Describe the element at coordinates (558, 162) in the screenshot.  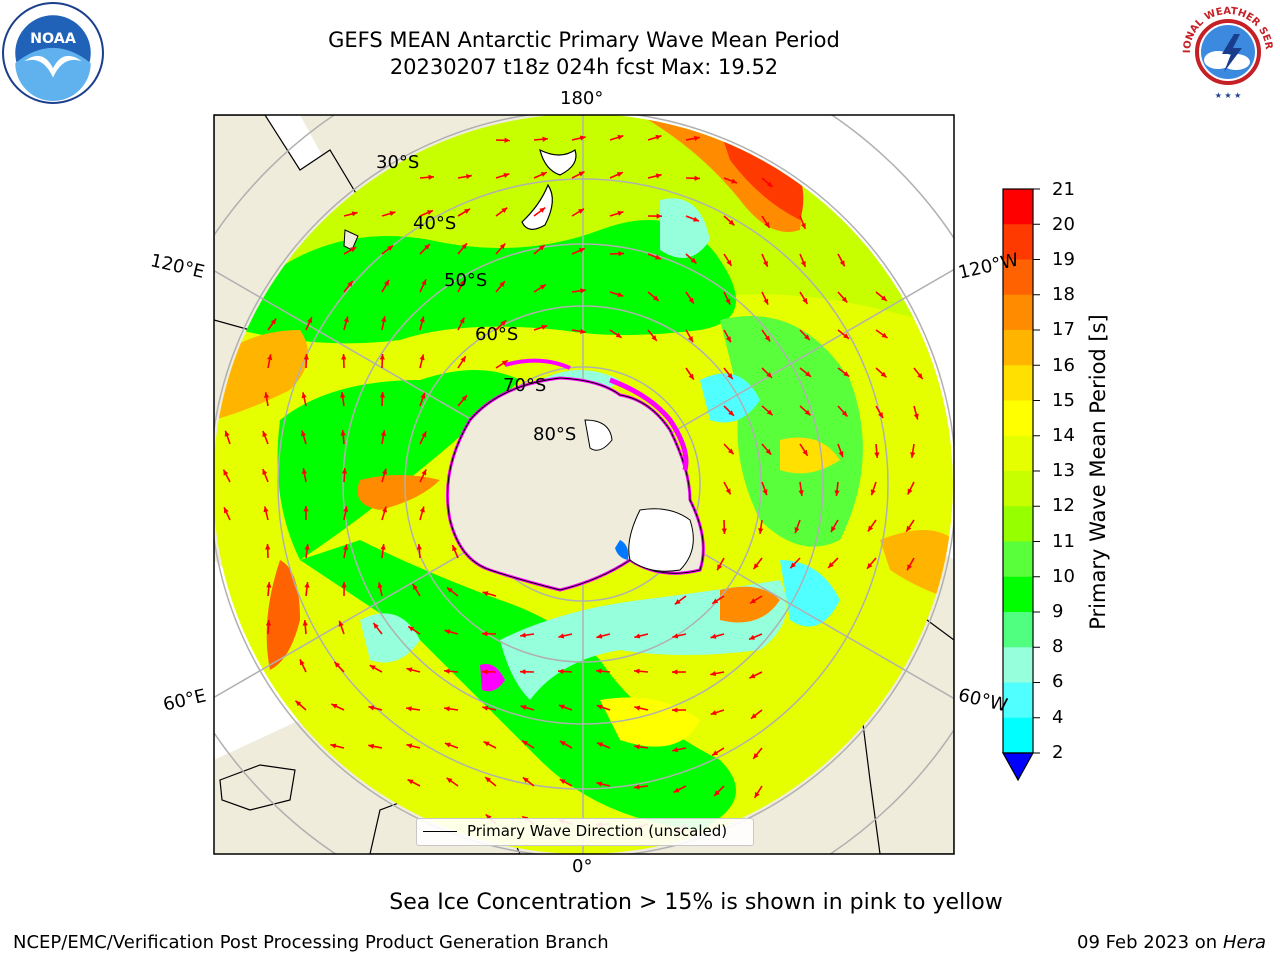
I see `new-zealand-land` at that location.